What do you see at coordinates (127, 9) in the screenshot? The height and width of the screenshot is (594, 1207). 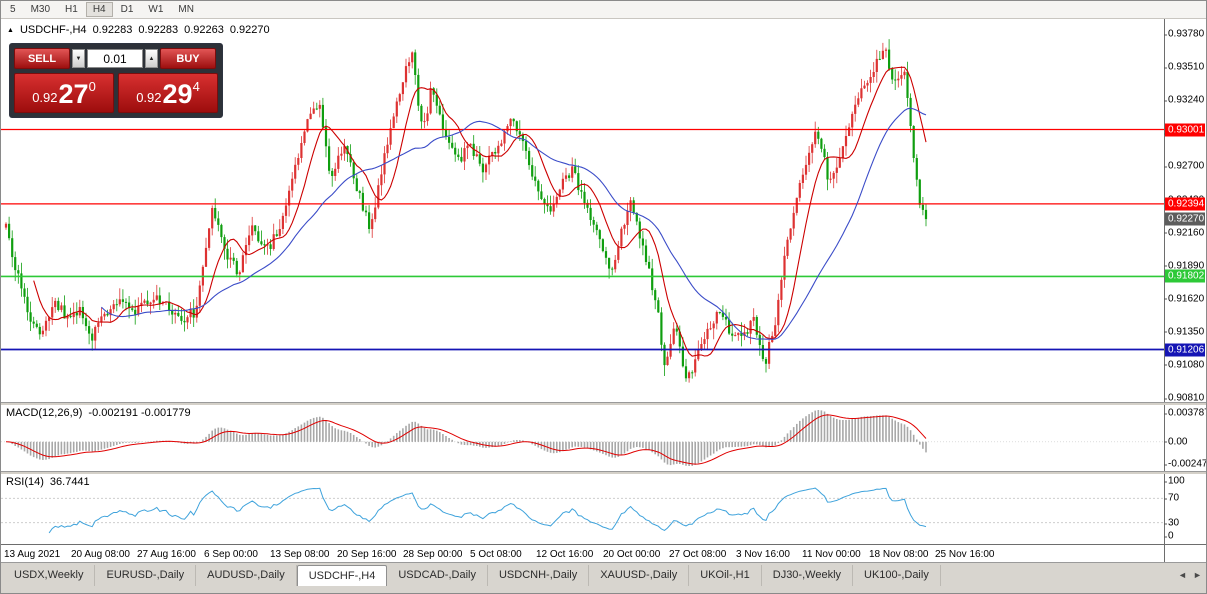 I see `timeframe-button-d1: D1` at bounding box center [127, 9].